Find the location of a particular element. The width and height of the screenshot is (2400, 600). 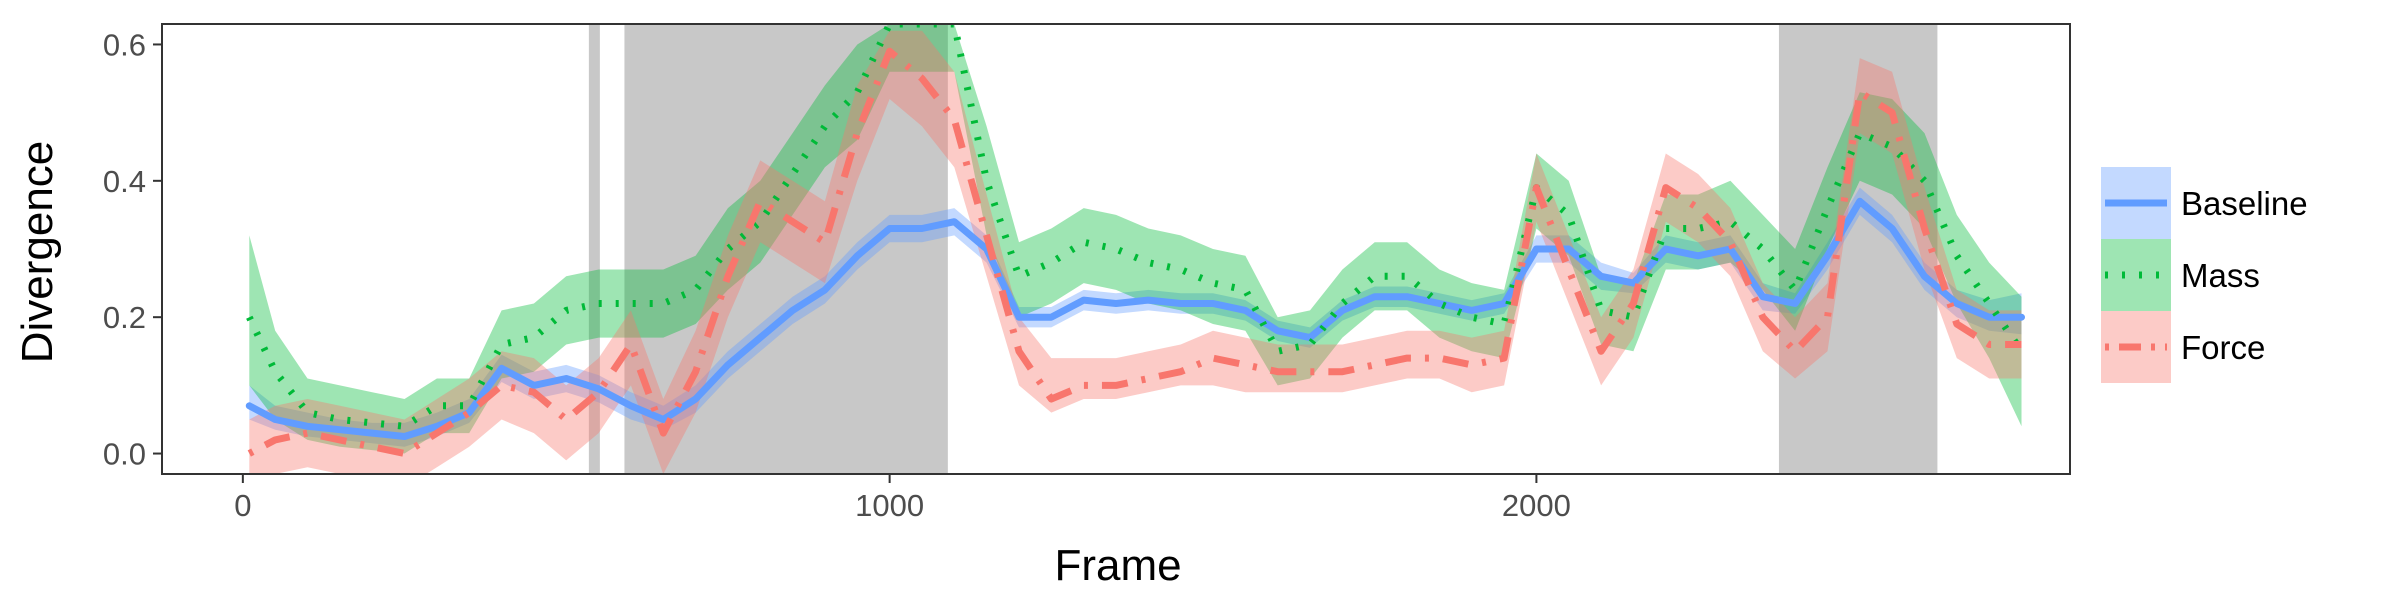

y-tick-label: 0.4 is located at coordinates (124, 181).